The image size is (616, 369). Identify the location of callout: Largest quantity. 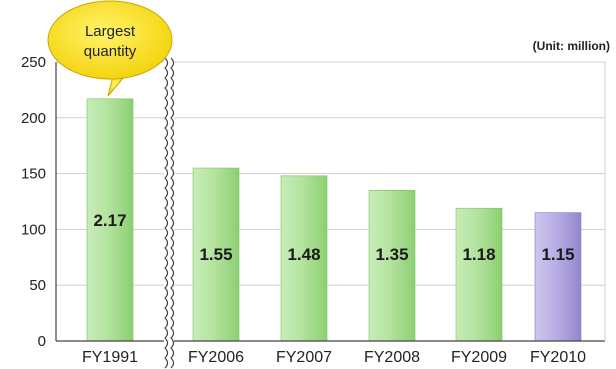
(110, 48).